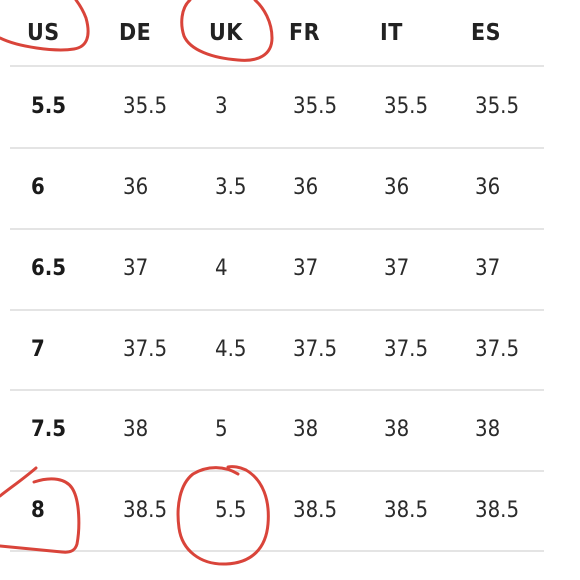  What do you see at coordinates (305, 33) in the screenshot?
I see `column-header-fr: FR` at bounding box center [305, 33].